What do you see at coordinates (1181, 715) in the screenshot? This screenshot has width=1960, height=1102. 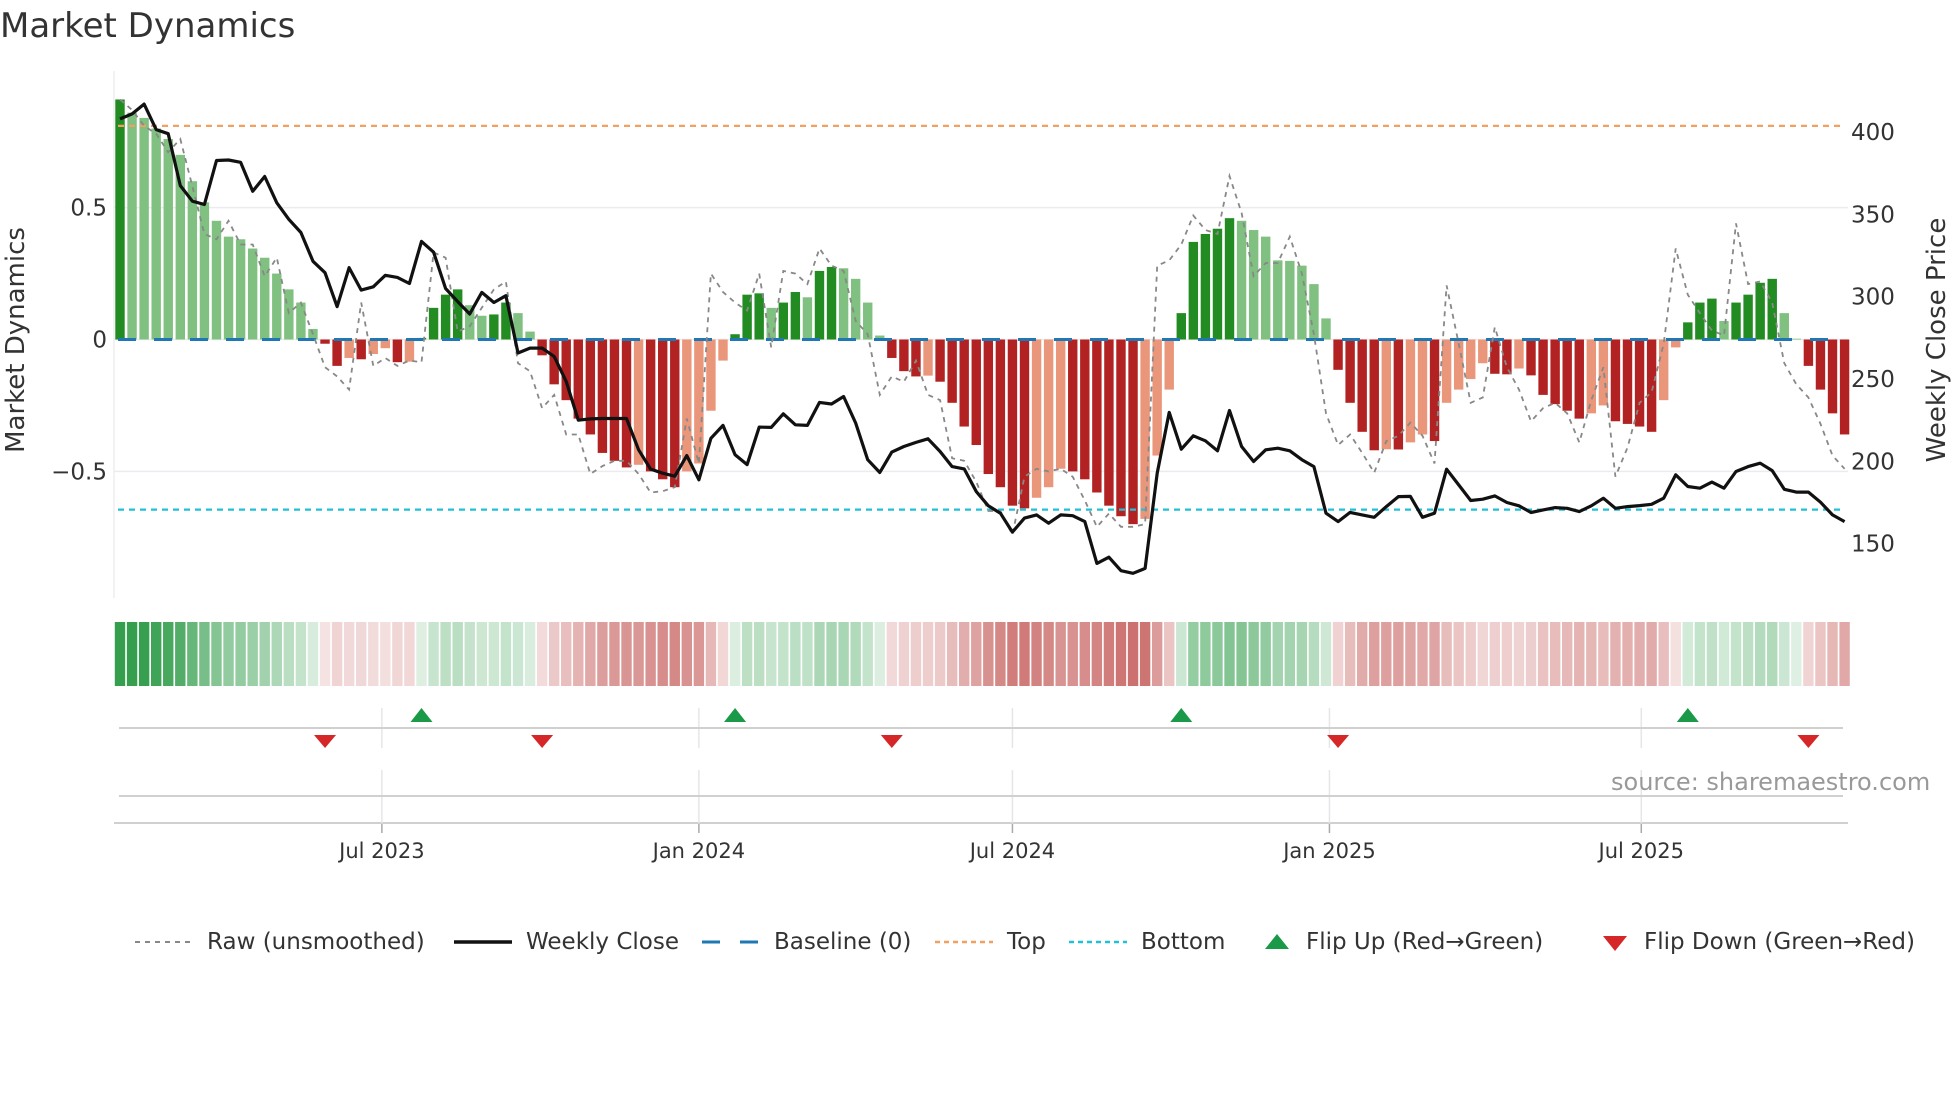 I see `flip-up-marker` at bounding box center [1181, 715].